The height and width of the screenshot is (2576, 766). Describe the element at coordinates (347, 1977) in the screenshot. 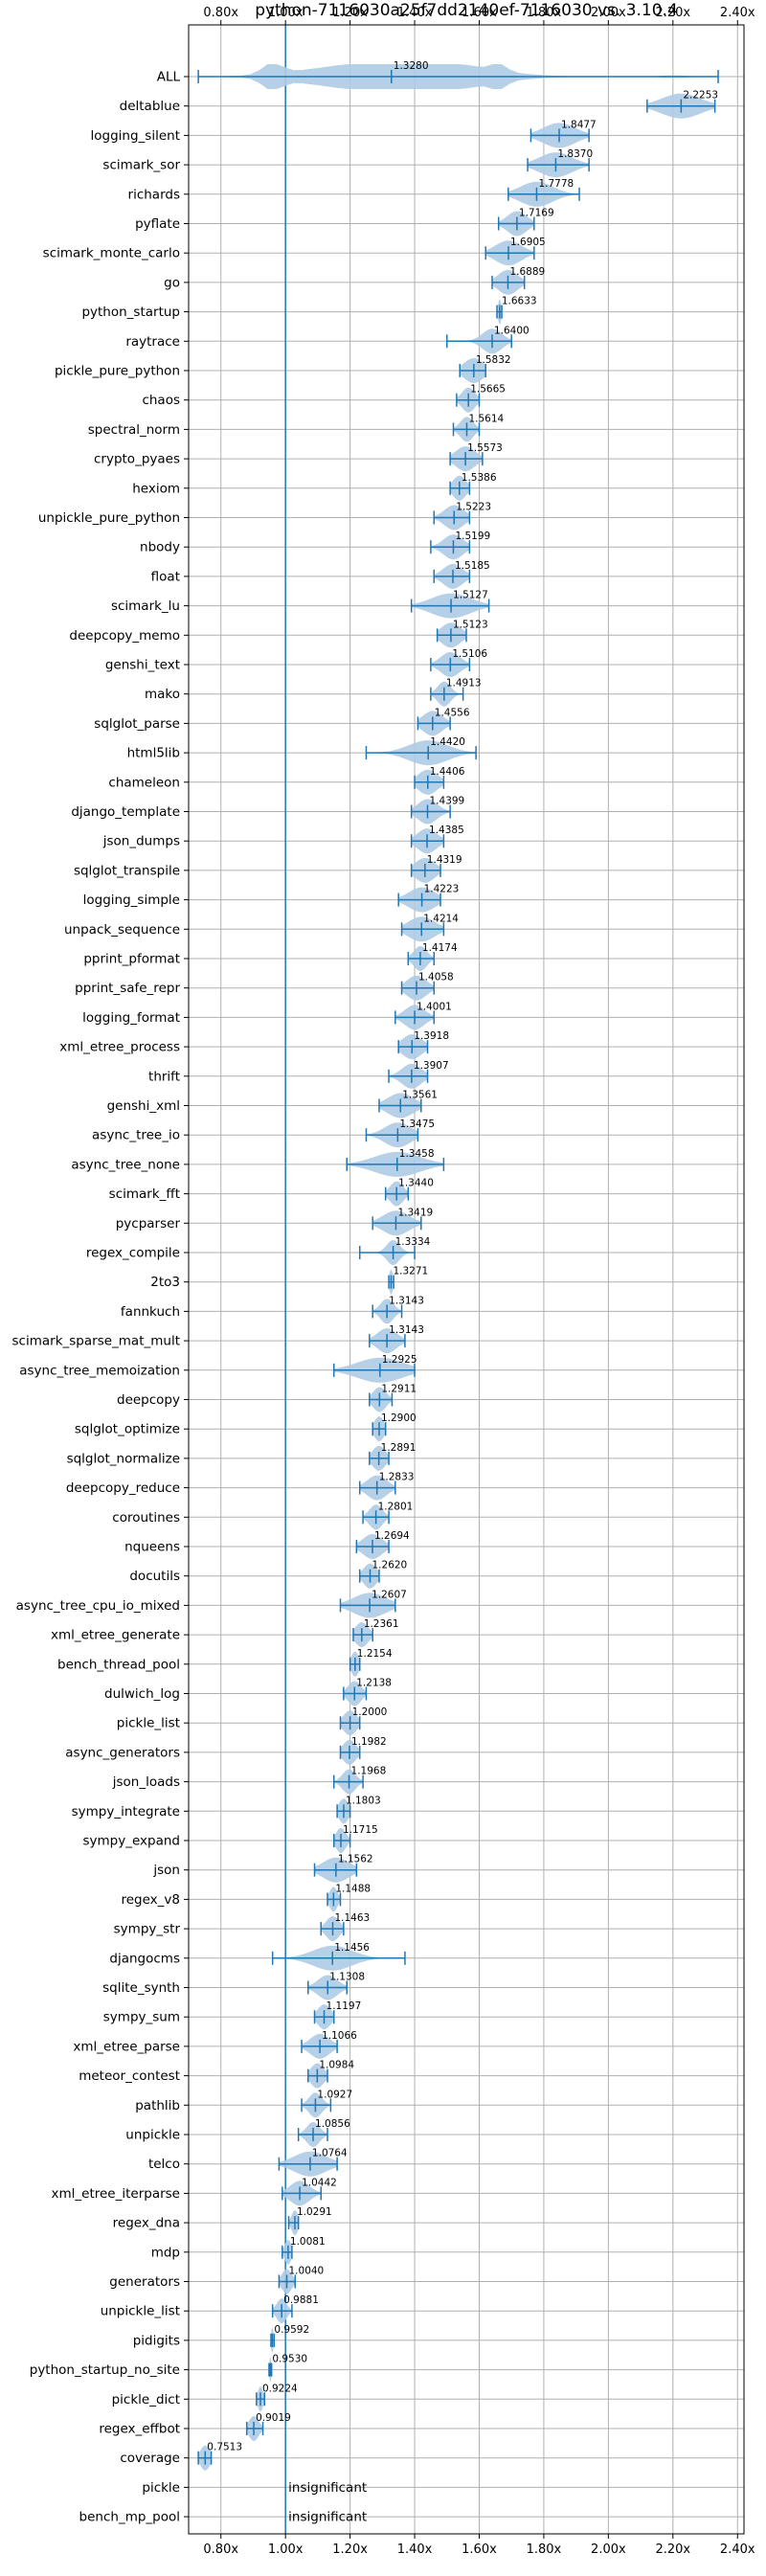

I see `data-label: 1.1308` at that location.